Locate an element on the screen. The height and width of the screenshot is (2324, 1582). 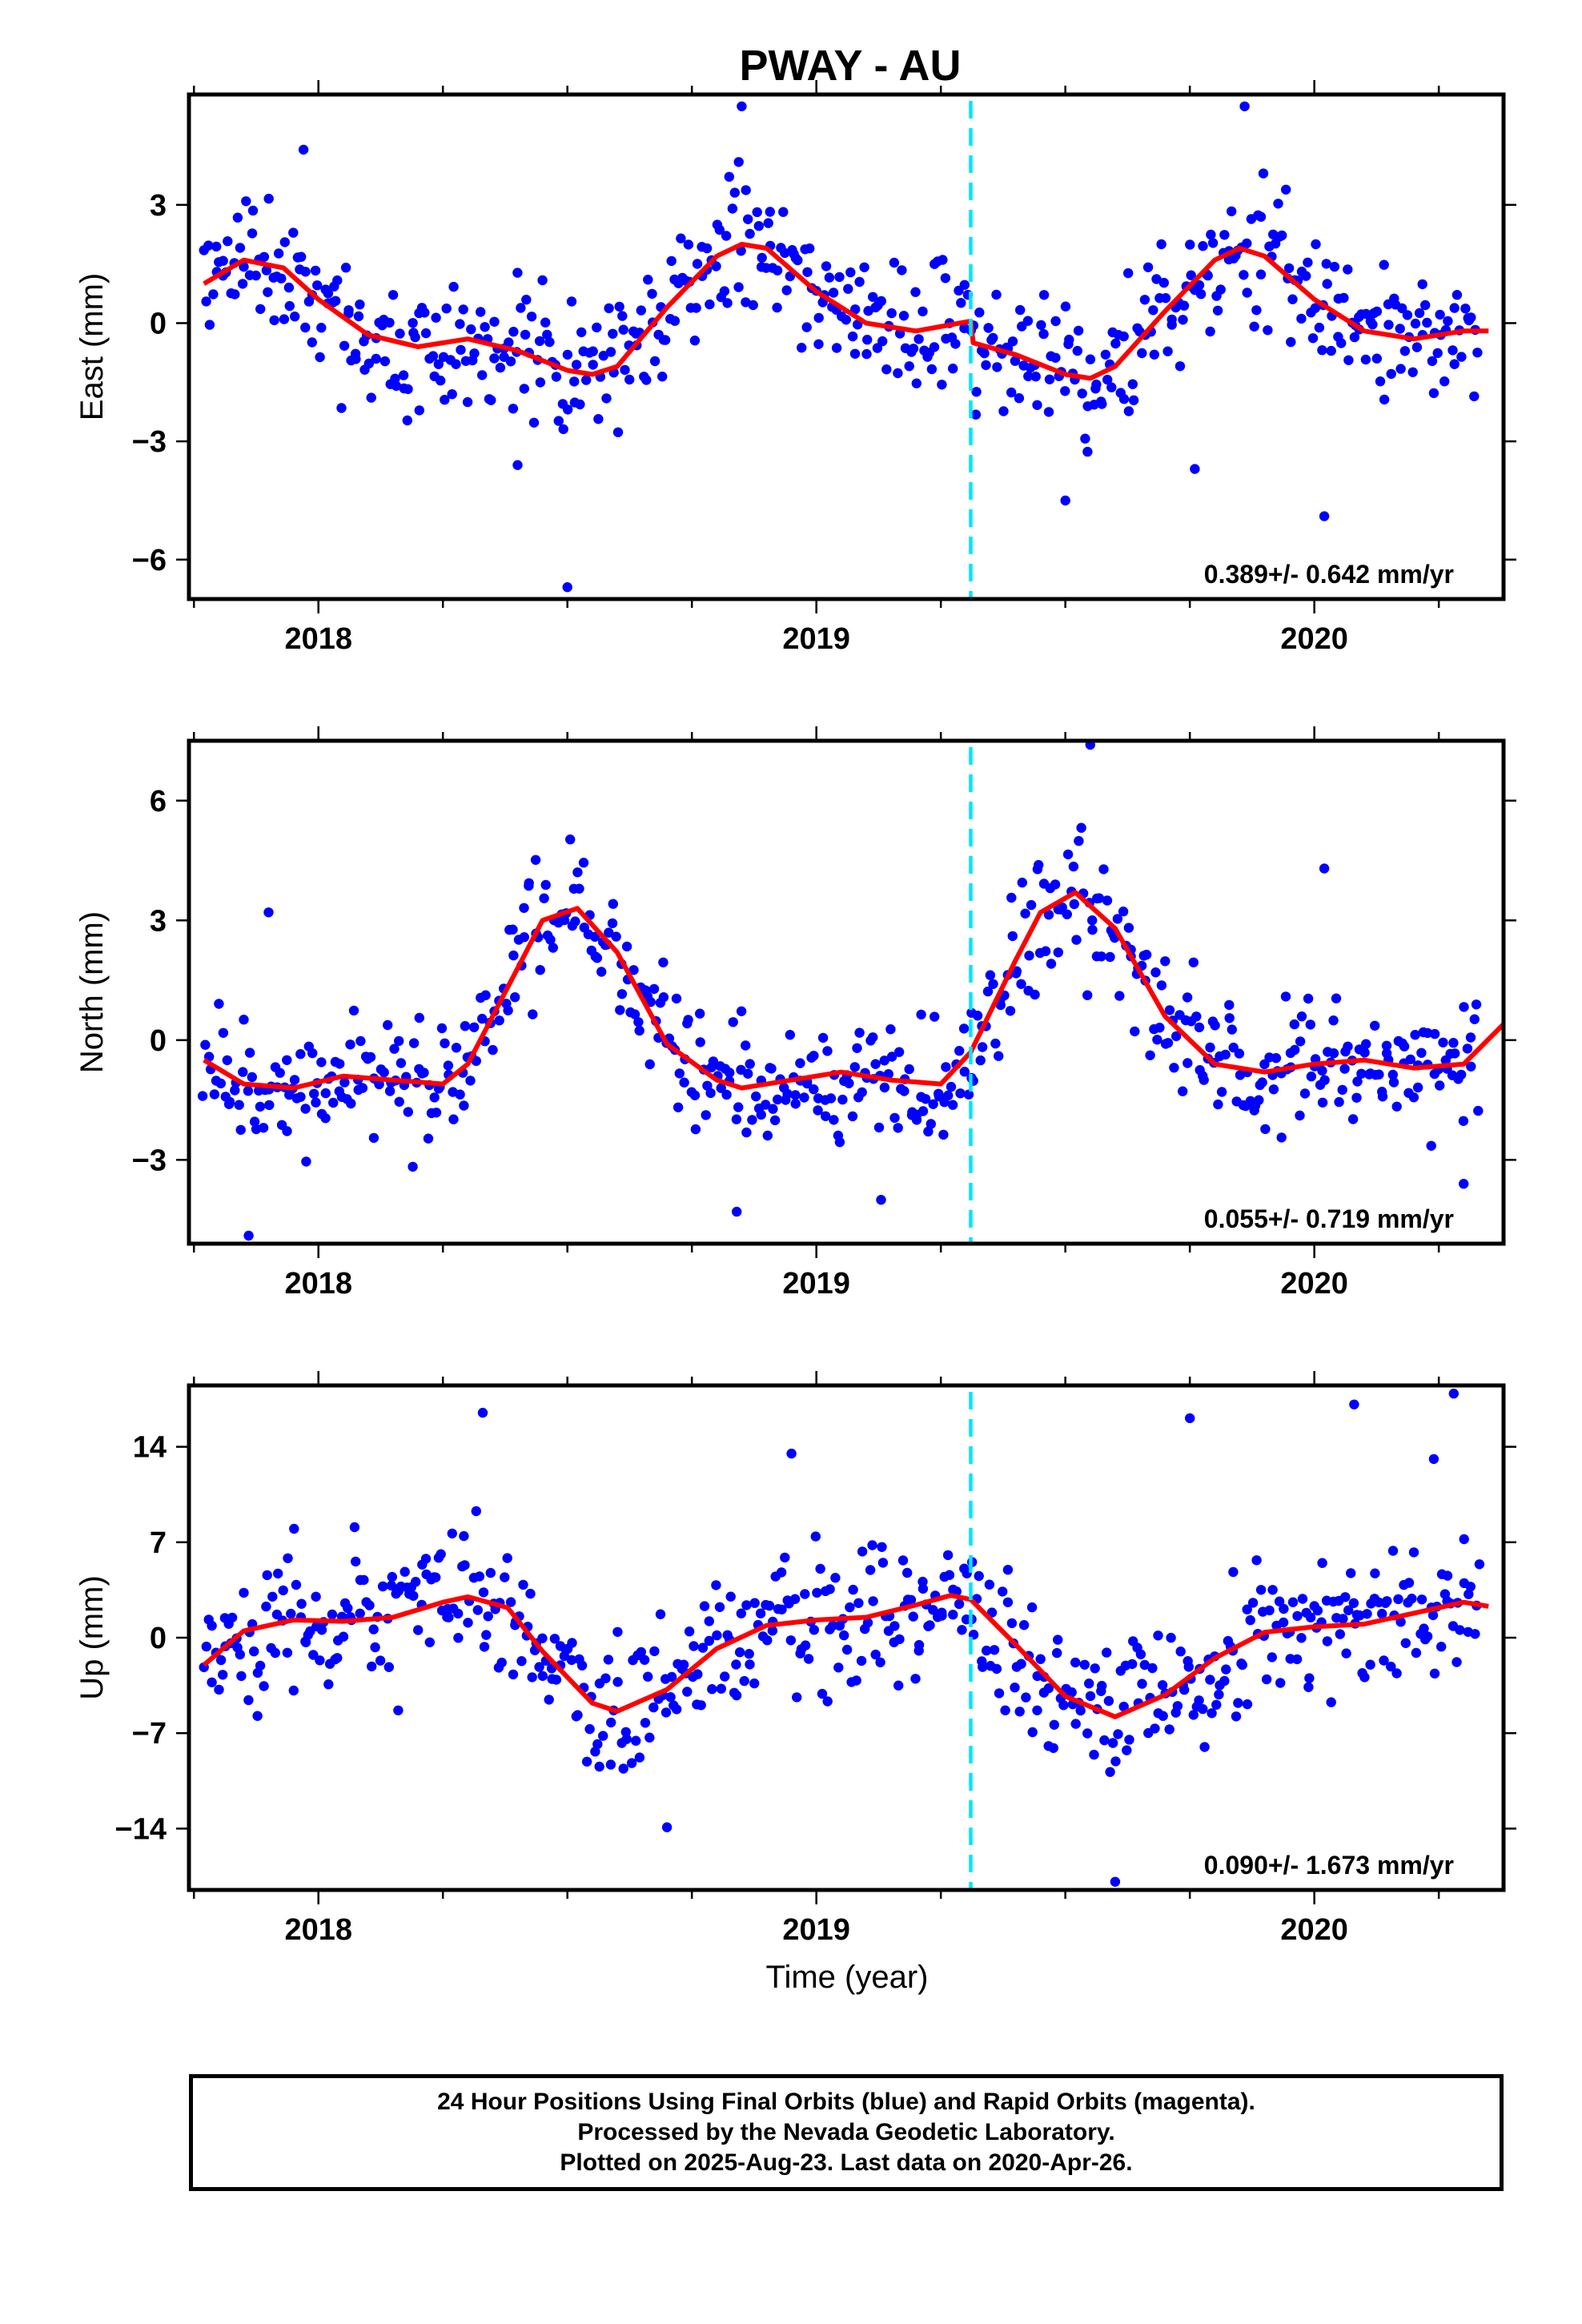
y-axis-label: North (mm) is located at coordinates (92, 992).